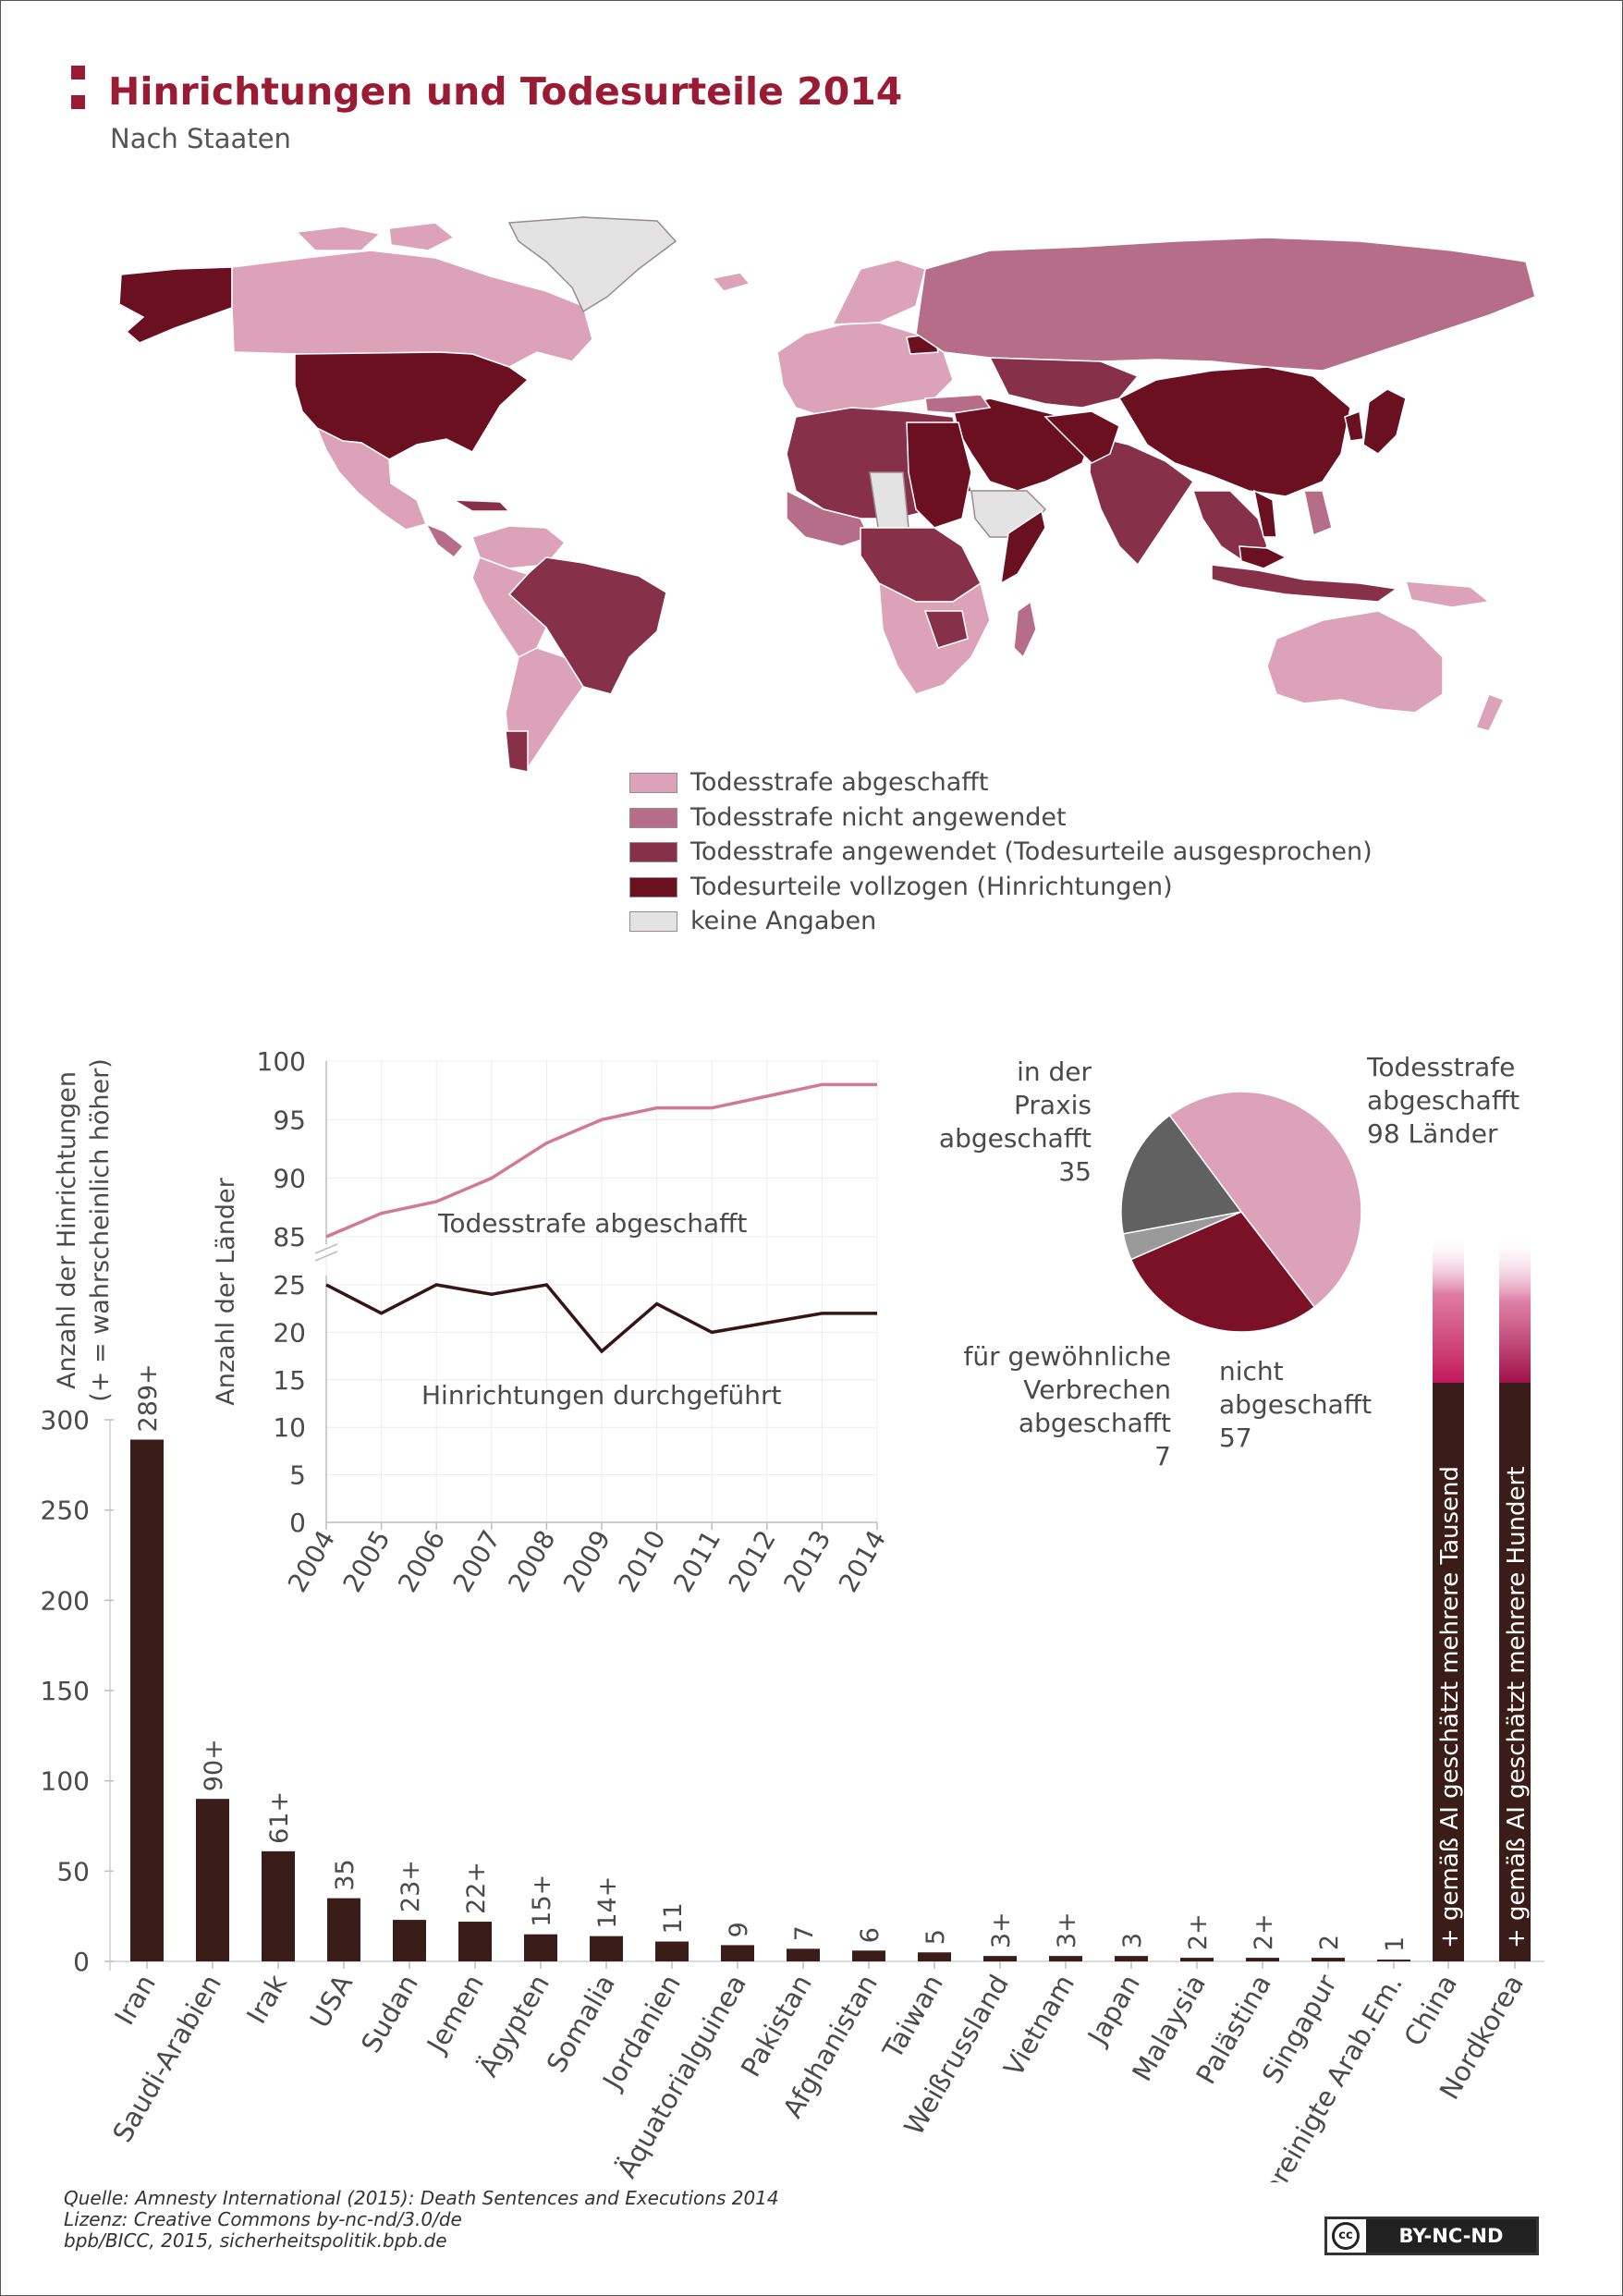 The width and height of the screenshot is (1623, 2296). I want to click on special-bar-label: + gemäß AI geschätzt mehrere Hundert, so click(1517, 1708).